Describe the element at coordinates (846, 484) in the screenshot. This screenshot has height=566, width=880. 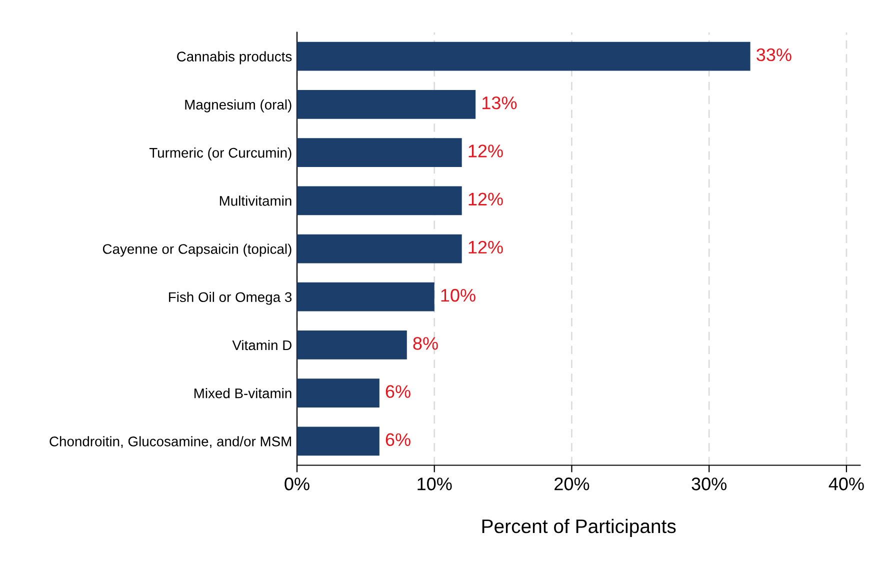
I see `x-tick-label: 40%` at that location.